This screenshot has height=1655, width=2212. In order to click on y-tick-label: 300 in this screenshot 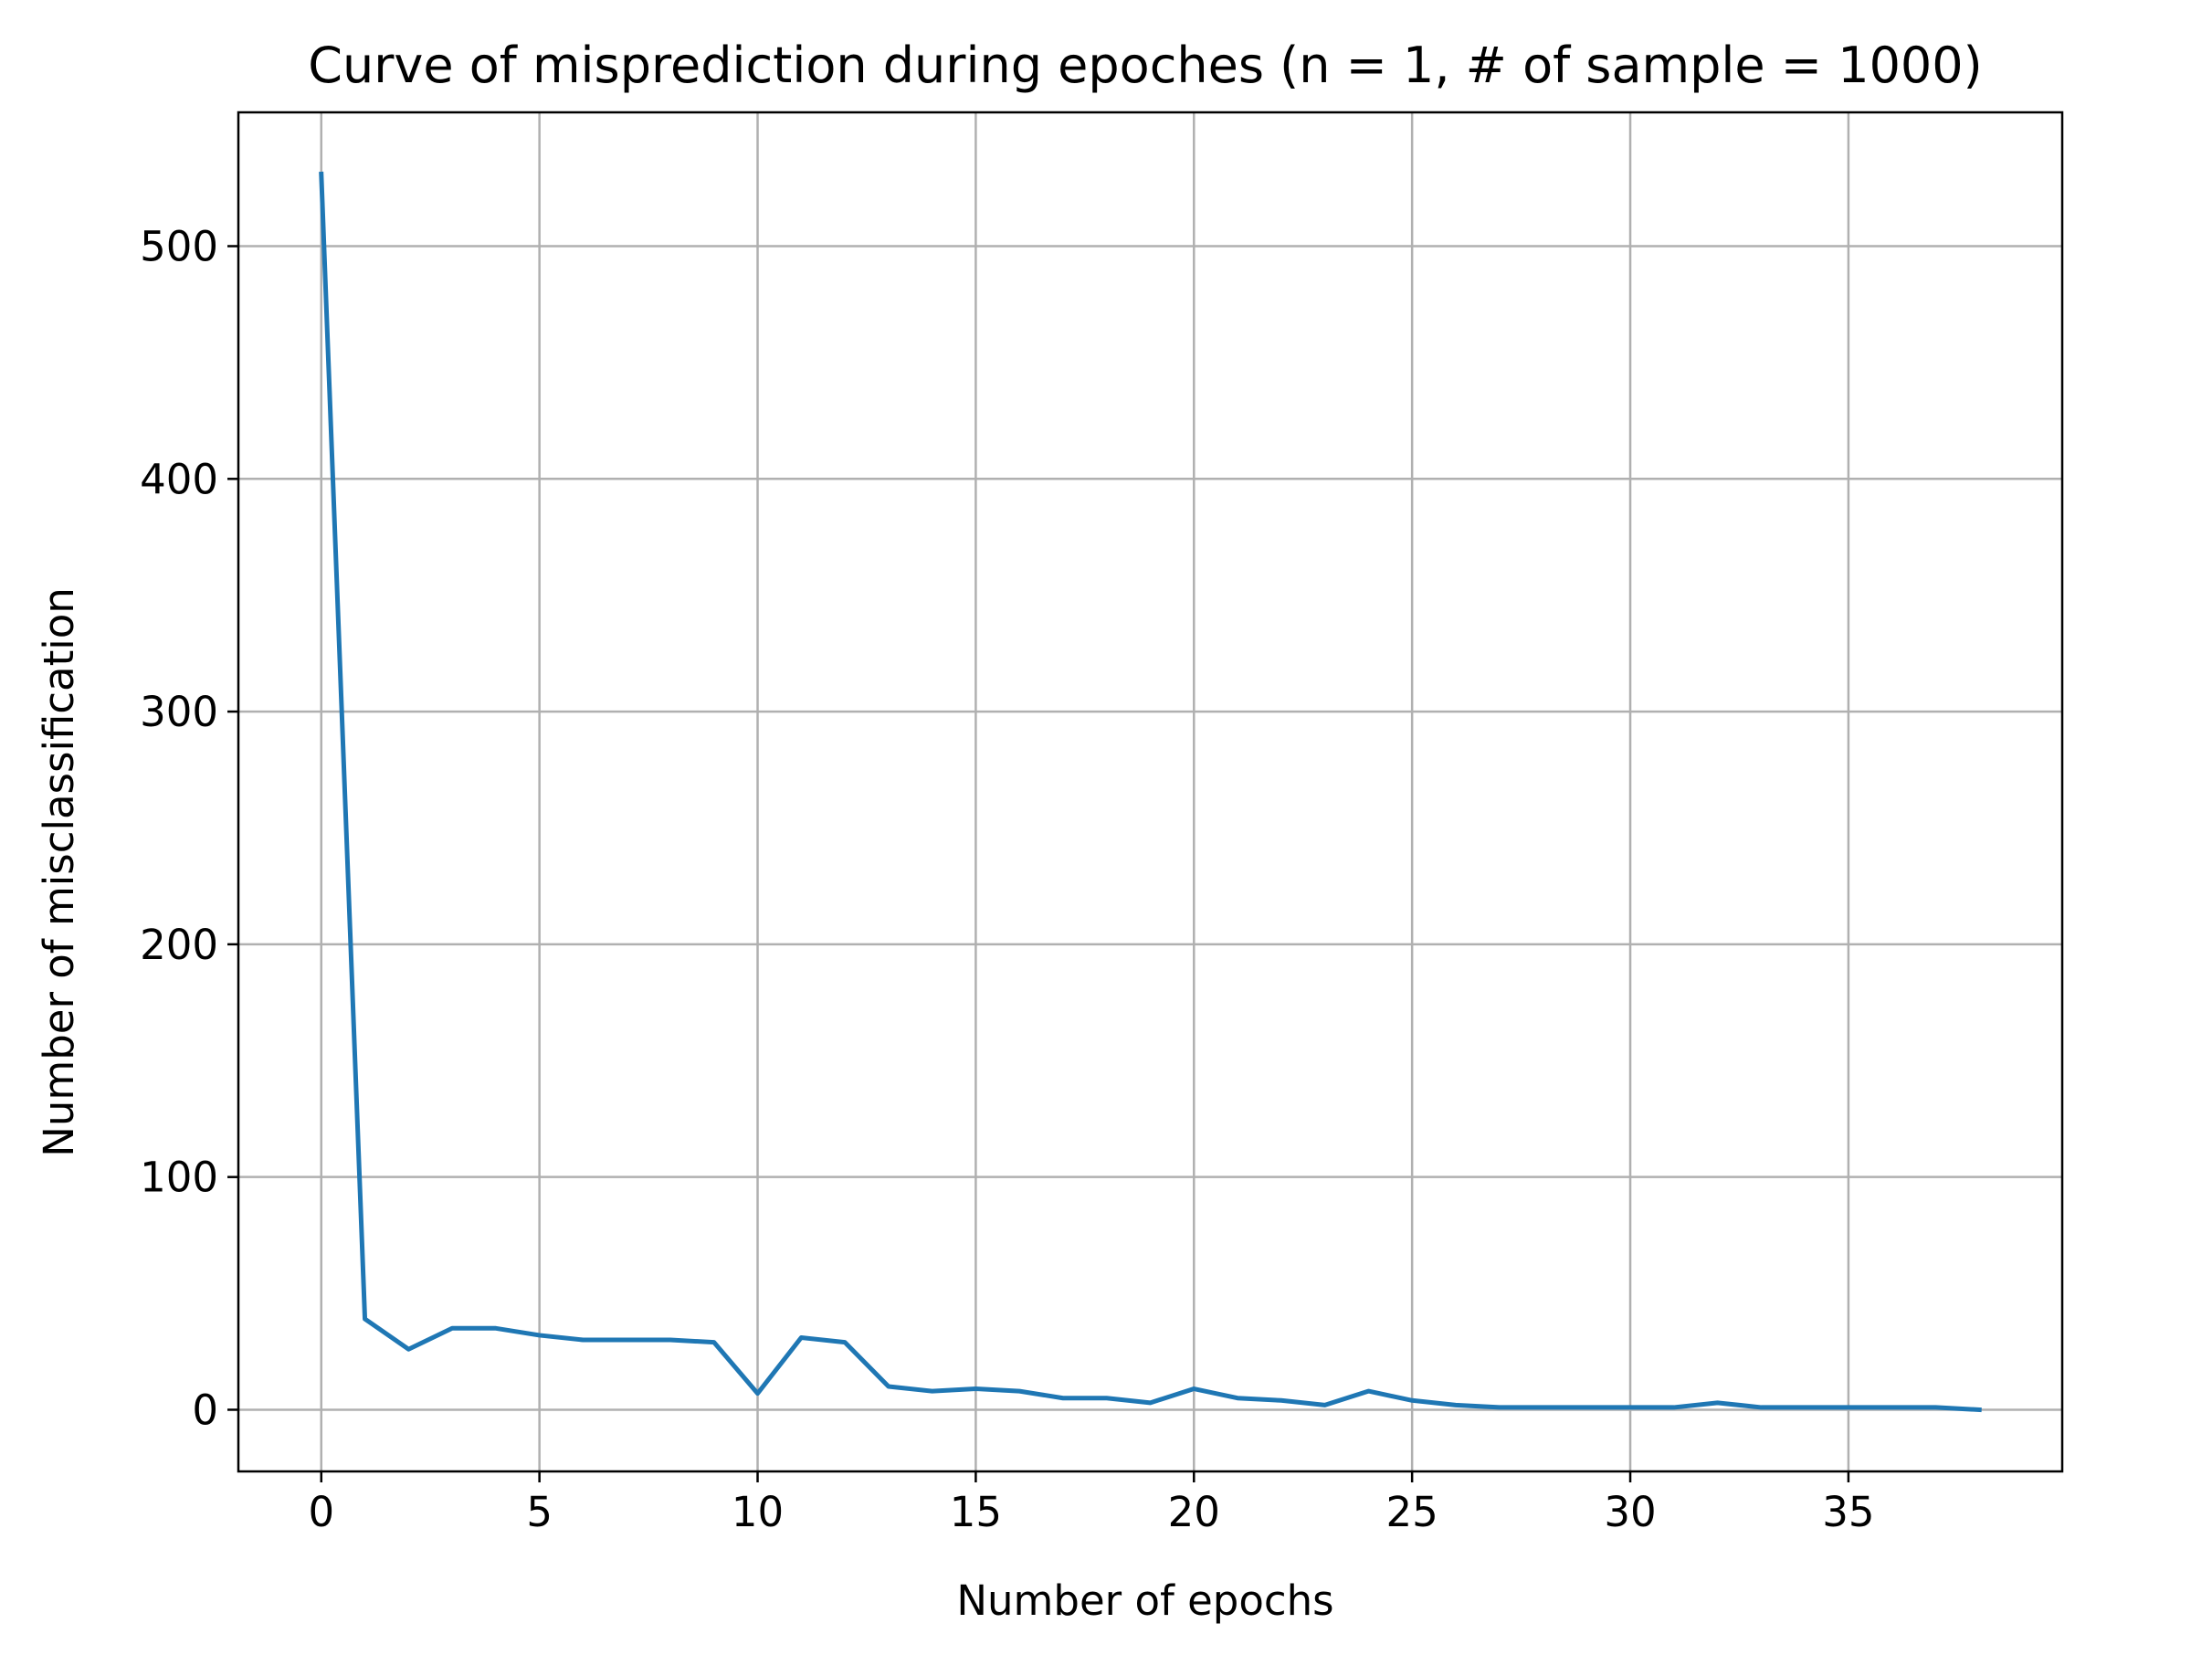, I will do `click(179, 712)`.